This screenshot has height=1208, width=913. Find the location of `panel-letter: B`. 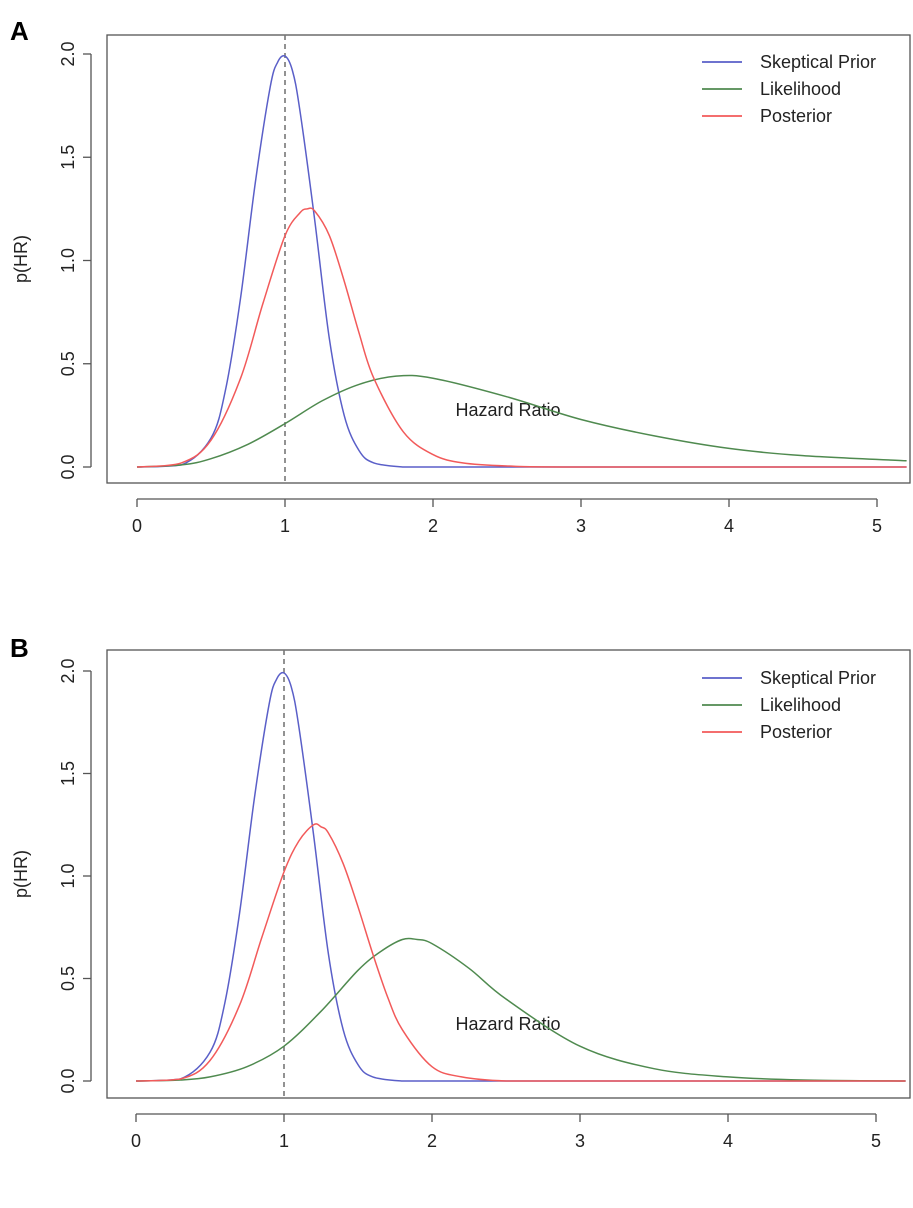

panel-letter: B is located at coordinates (19, 648).